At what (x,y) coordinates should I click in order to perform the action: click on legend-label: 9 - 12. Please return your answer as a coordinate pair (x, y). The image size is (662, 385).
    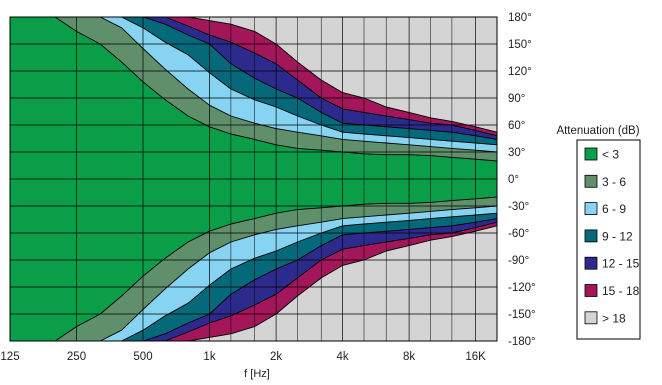
    Looking at the image, I should click on (617, 236).